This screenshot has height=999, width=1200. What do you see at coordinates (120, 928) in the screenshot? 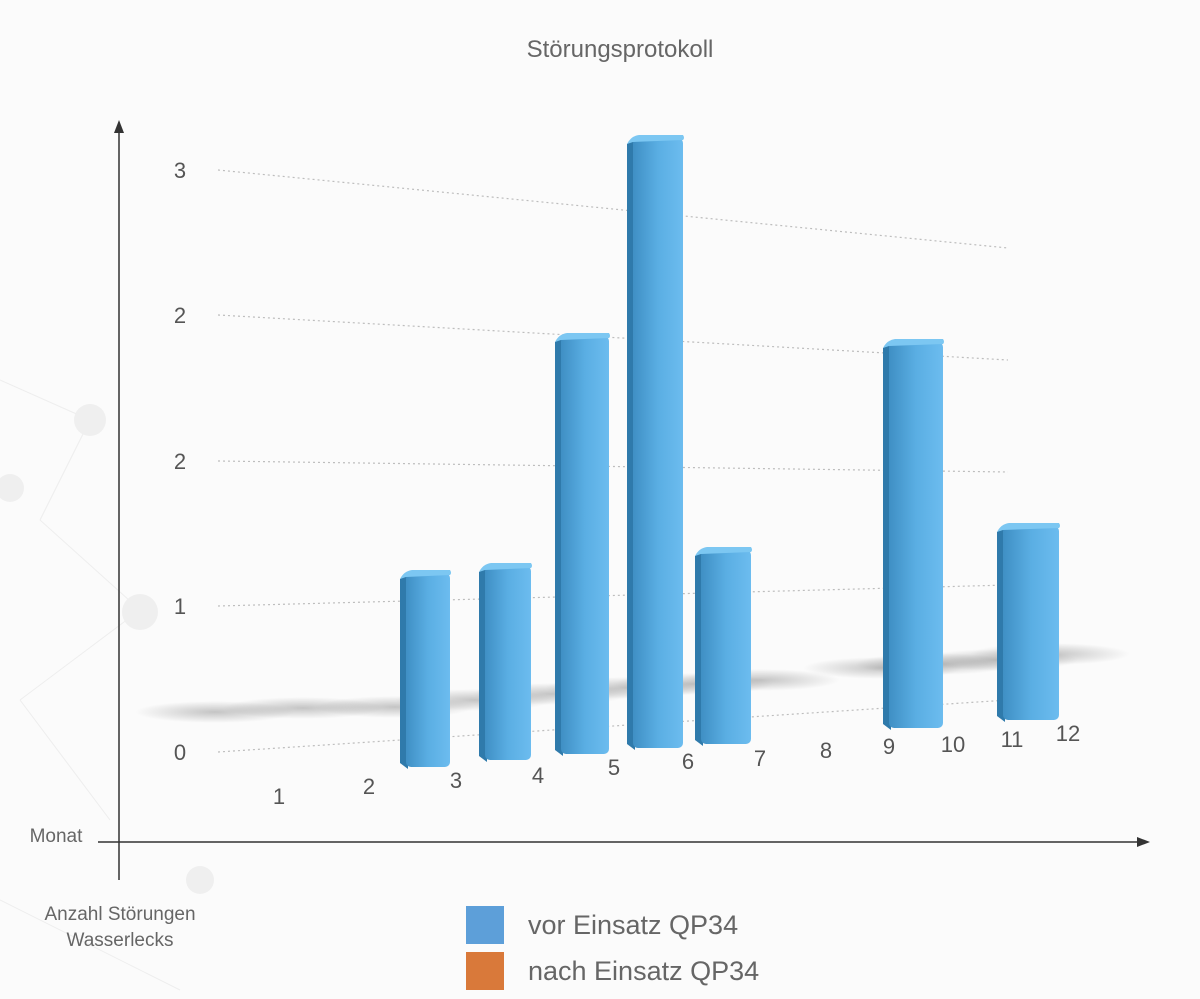
I see `y-axis-label: Anzahl Störungen Wasserlecks` at bounding box center [120, 928].